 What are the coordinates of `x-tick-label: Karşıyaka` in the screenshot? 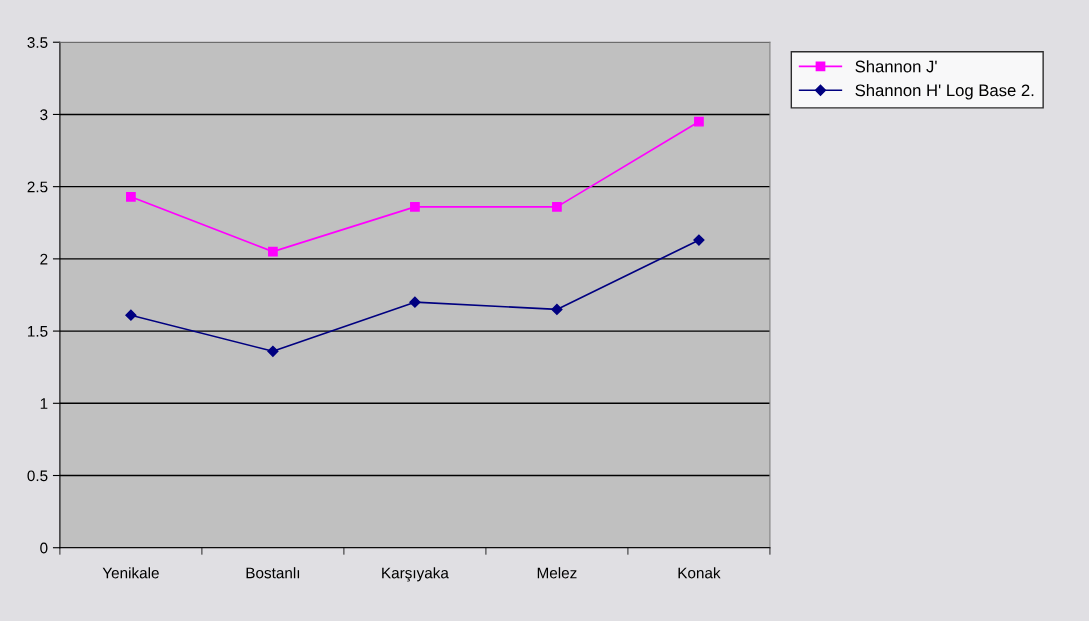 It's located at (415, 574).